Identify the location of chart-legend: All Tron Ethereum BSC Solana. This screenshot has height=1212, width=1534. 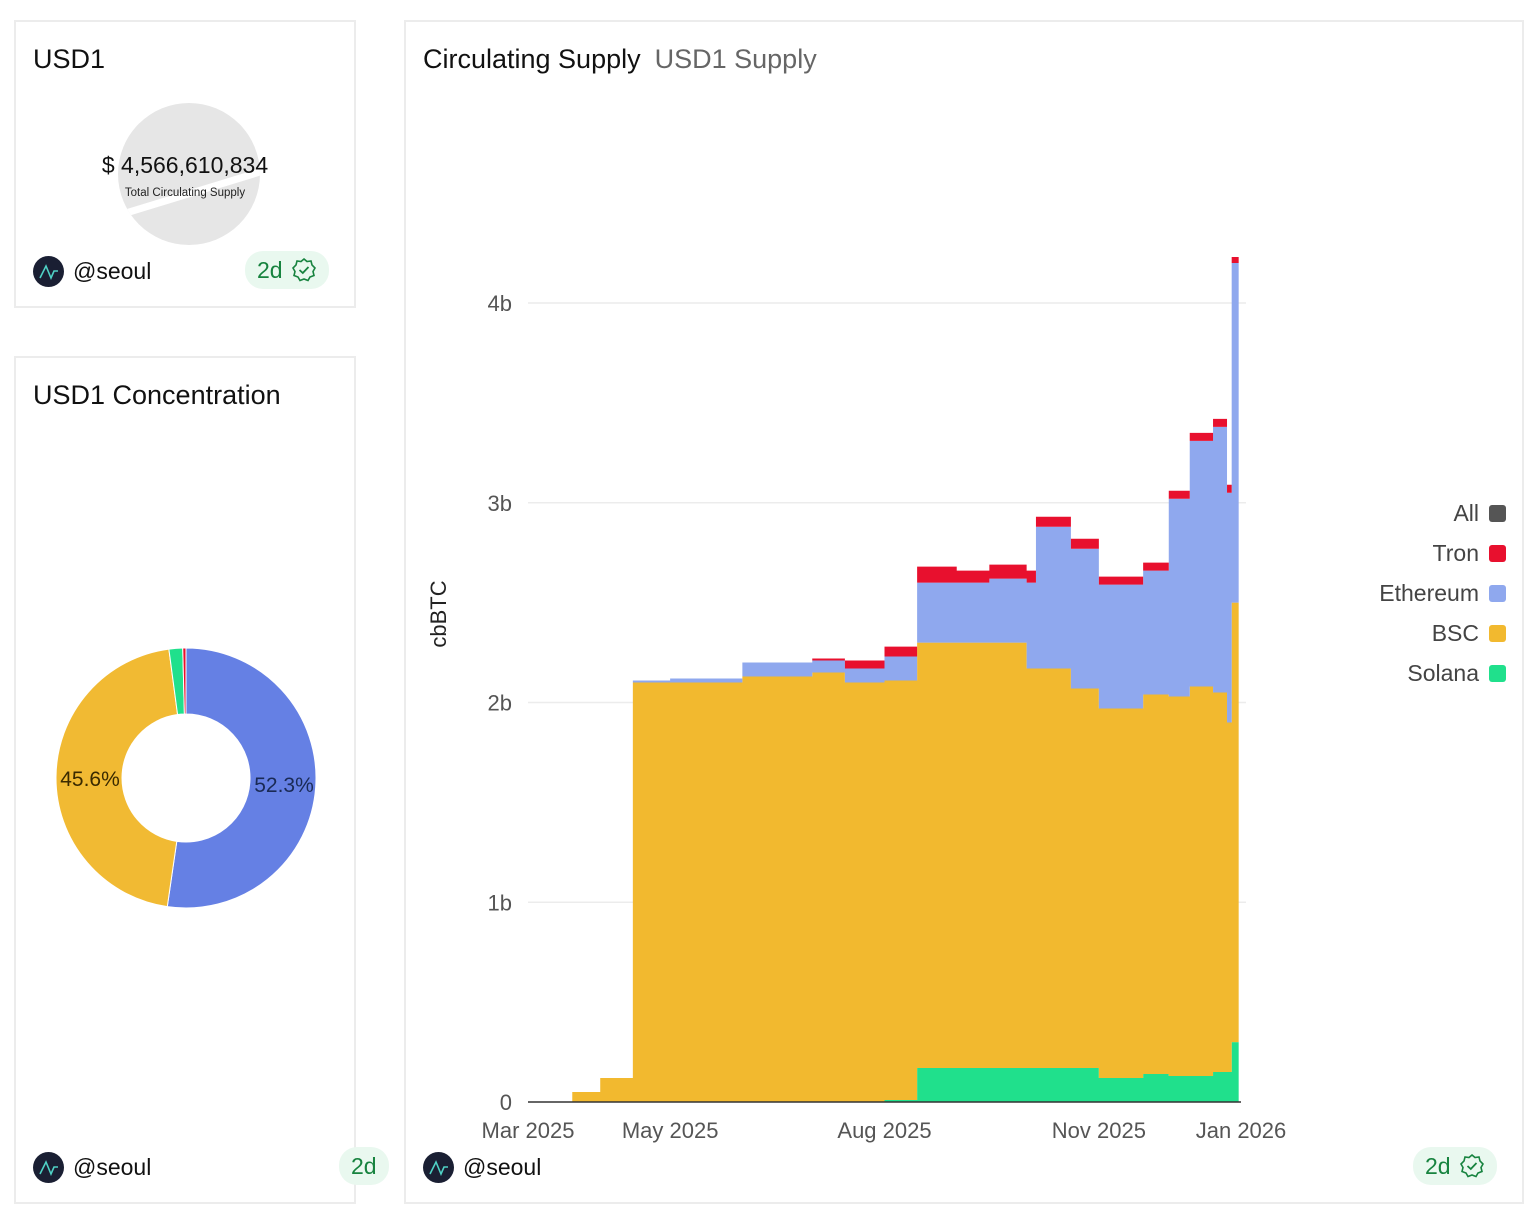
(1442, 593).